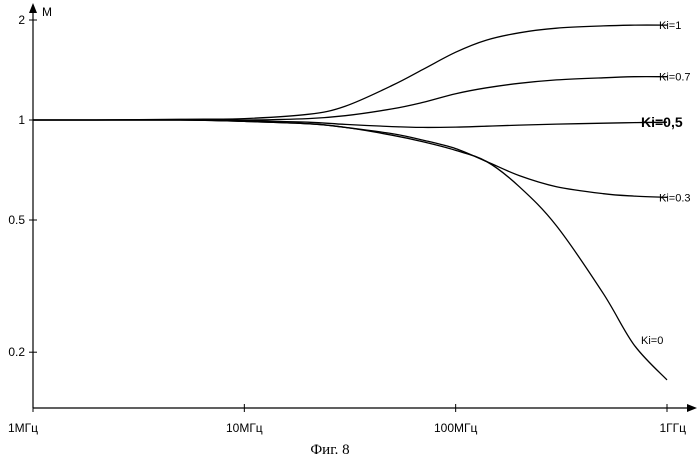 This screenshot has width=700, height=461. I want to click on series-label: Ki=0, so click(652, 341).